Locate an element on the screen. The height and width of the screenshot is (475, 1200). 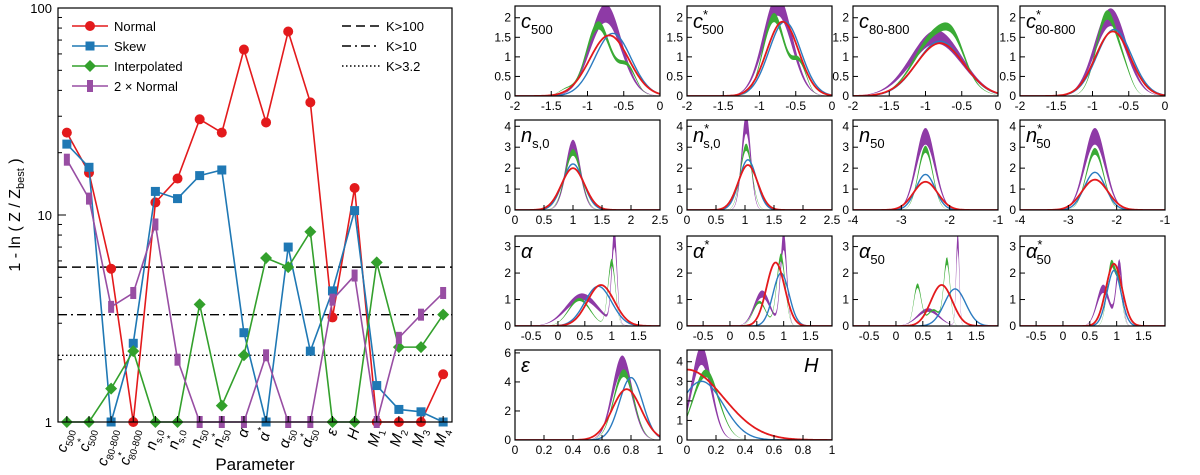
panel-c*80-800: -2 -1.5 -1 -0.5 0 0 0.5 1 1.5 2 c* 80-800 is located at coordinates (1084, 59).